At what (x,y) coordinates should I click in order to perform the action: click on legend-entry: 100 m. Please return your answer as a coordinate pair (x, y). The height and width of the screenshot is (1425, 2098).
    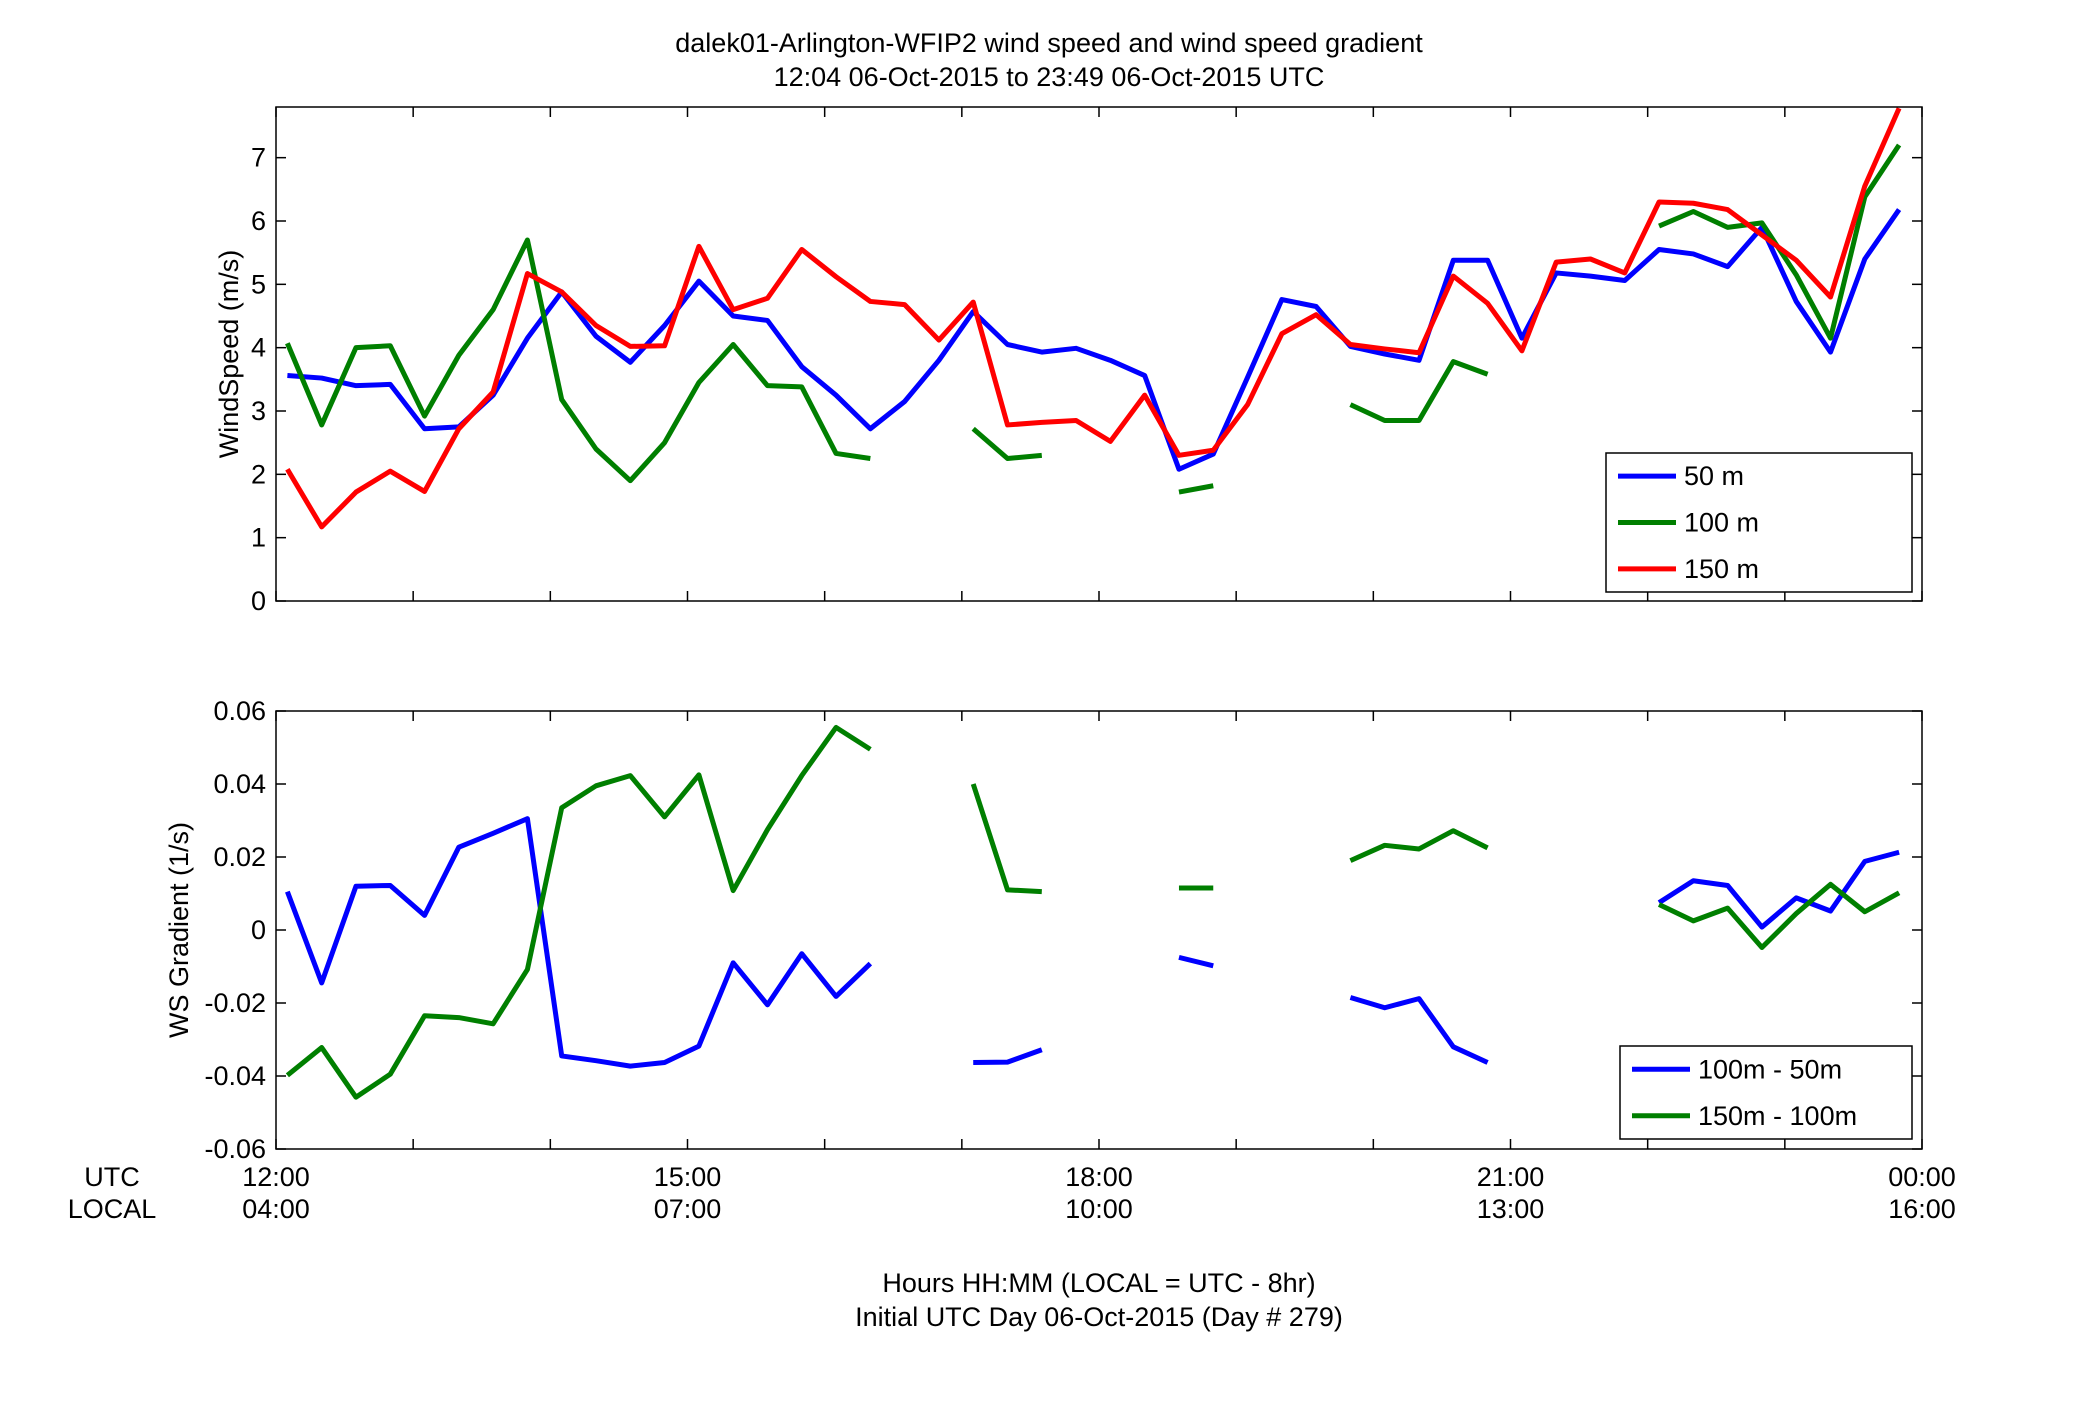
    Looking at the image, I should click on (1721, 523).